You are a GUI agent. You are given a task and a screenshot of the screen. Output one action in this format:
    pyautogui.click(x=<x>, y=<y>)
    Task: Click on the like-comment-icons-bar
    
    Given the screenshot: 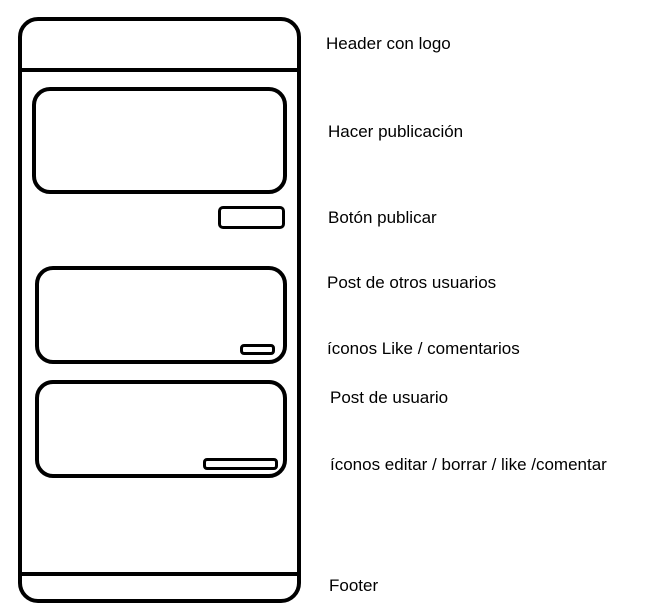 What is the action you would take?
    pyautogui.click(x=257, y=349)
    